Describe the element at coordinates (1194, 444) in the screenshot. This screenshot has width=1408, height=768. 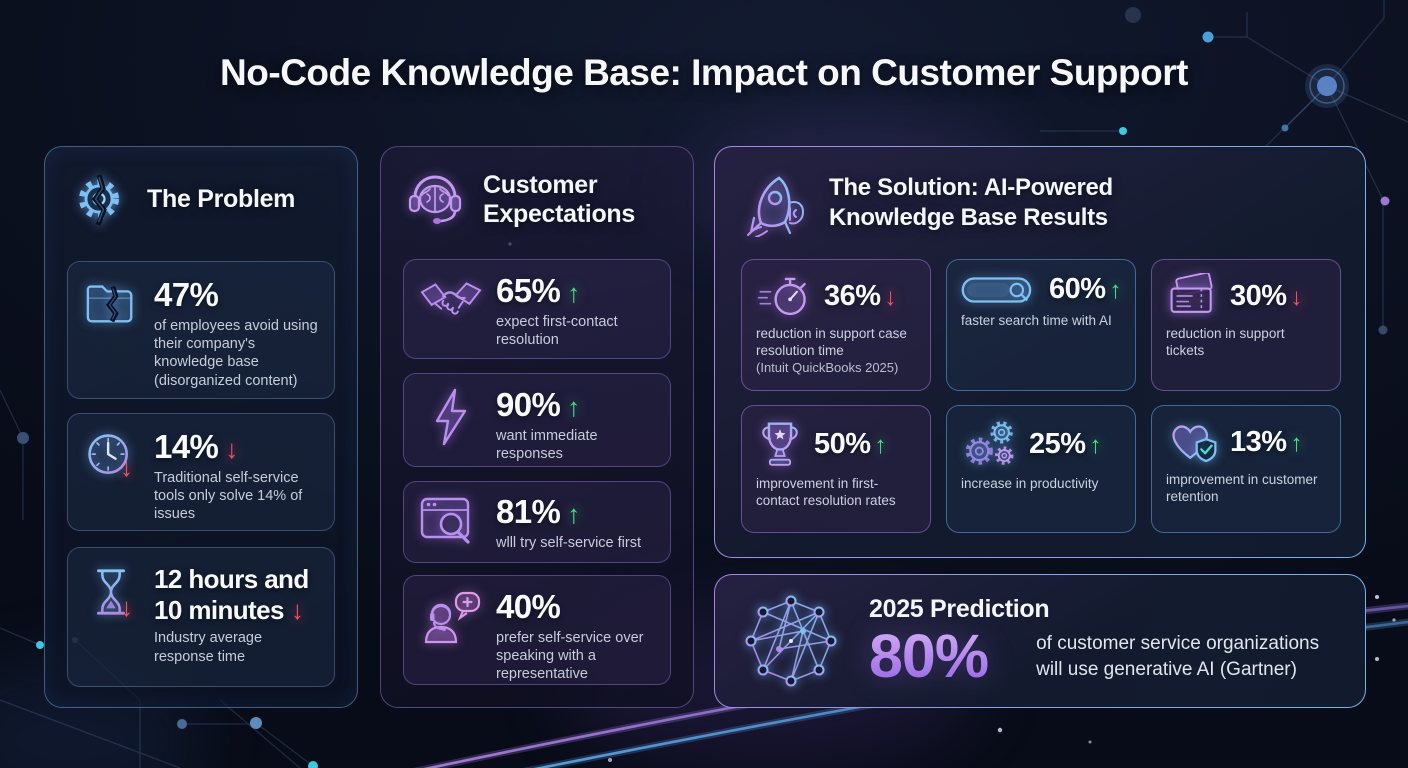
I see `heart-shield-icon` at that location.